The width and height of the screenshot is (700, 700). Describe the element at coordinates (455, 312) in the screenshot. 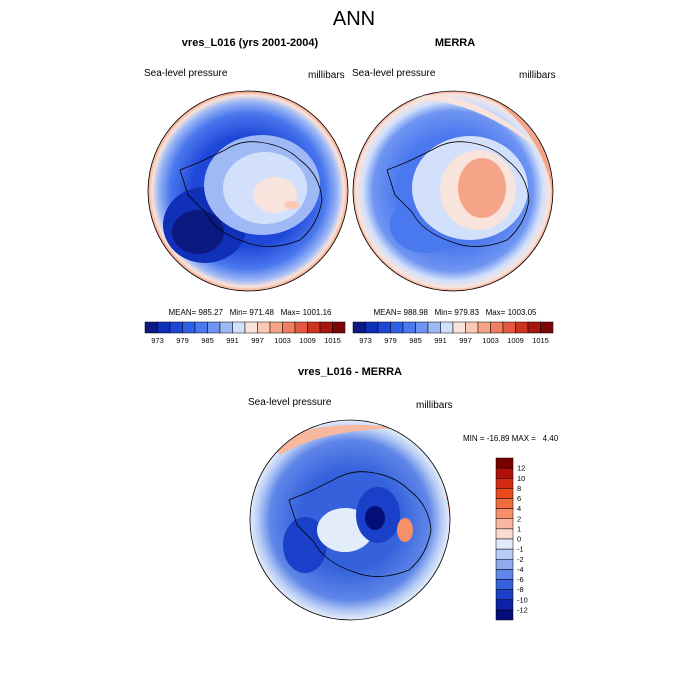

I see `panel-2-stats: MEAN= 988.98 Min= 979.83 Max= 1003.05` at that location.